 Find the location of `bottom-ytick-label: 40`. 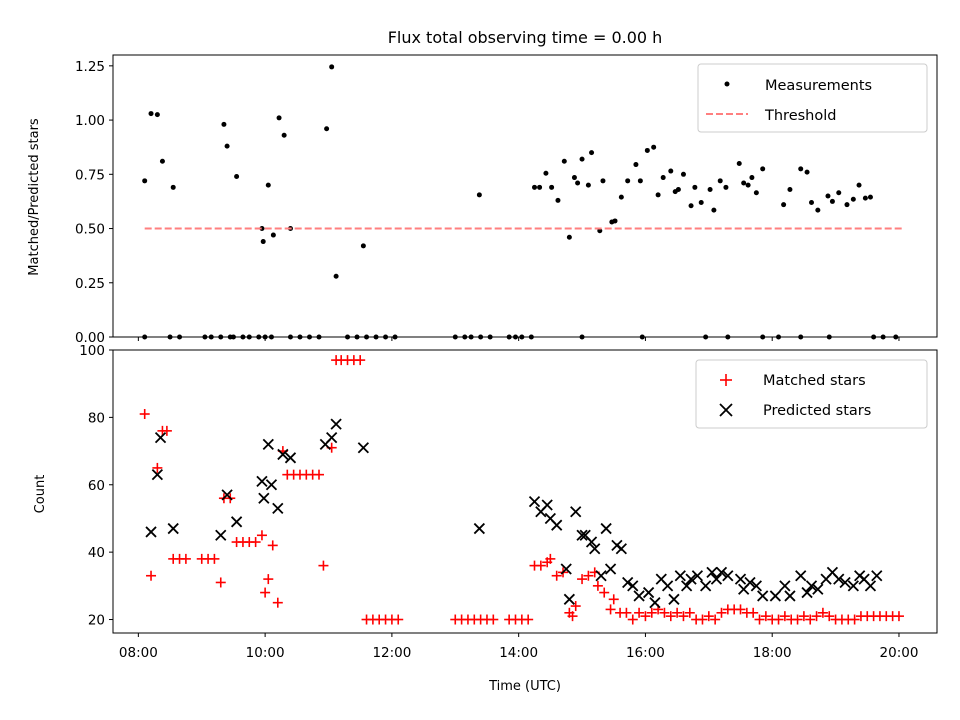

bottom-ytick-label: 40 is located at coordinates (96, 553).